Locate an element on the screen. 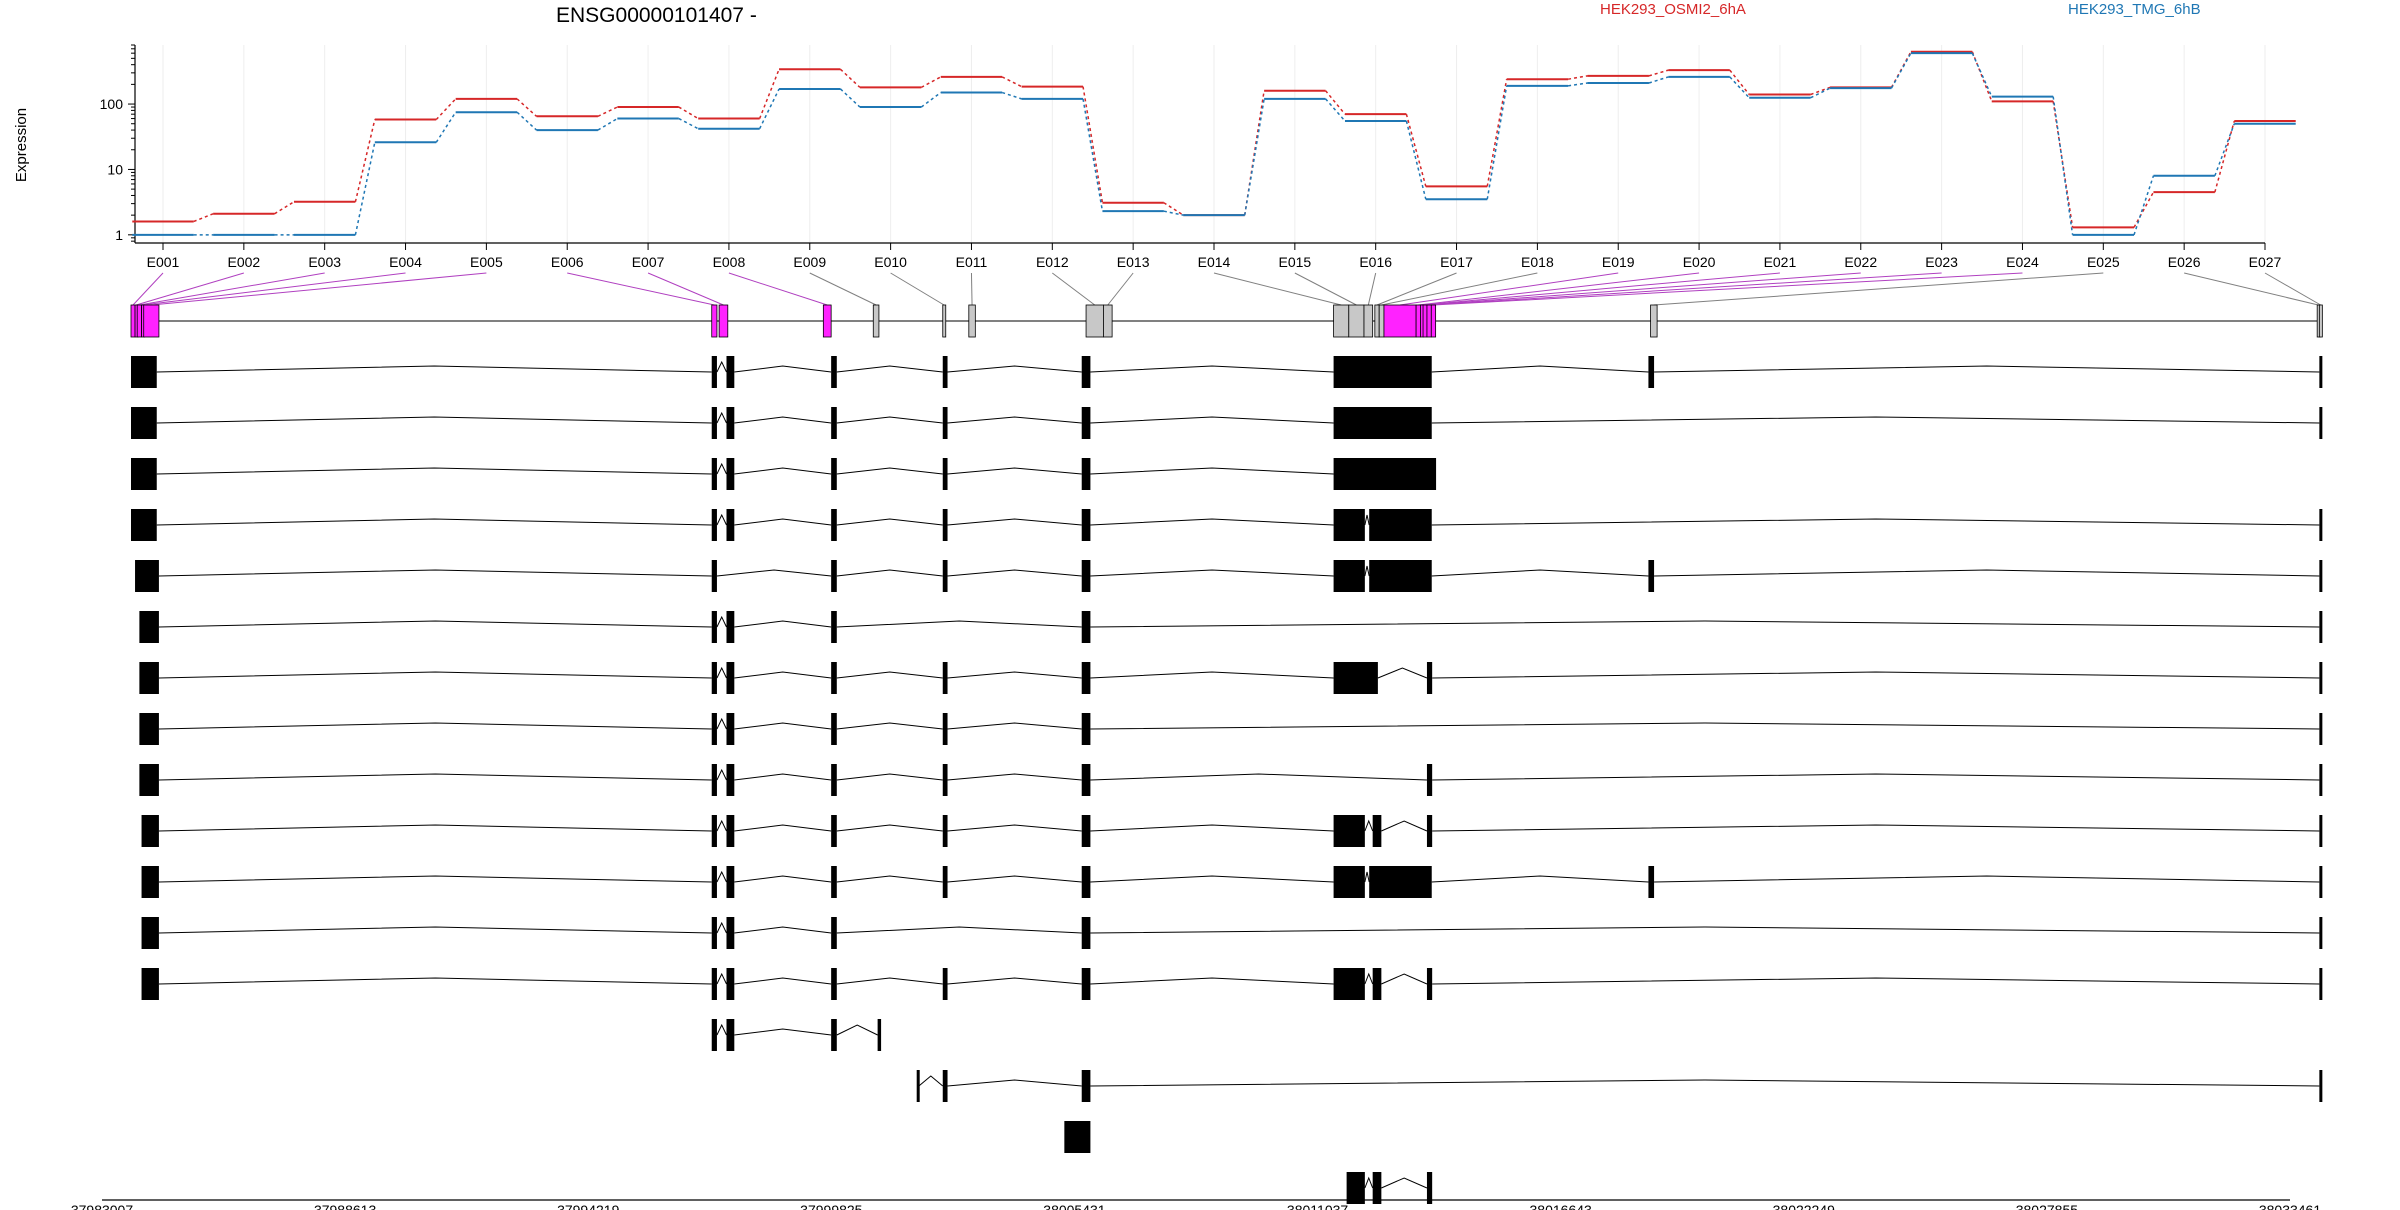  genome-coordinate-label: 38016643 is located at coordinates (1561, 1206).